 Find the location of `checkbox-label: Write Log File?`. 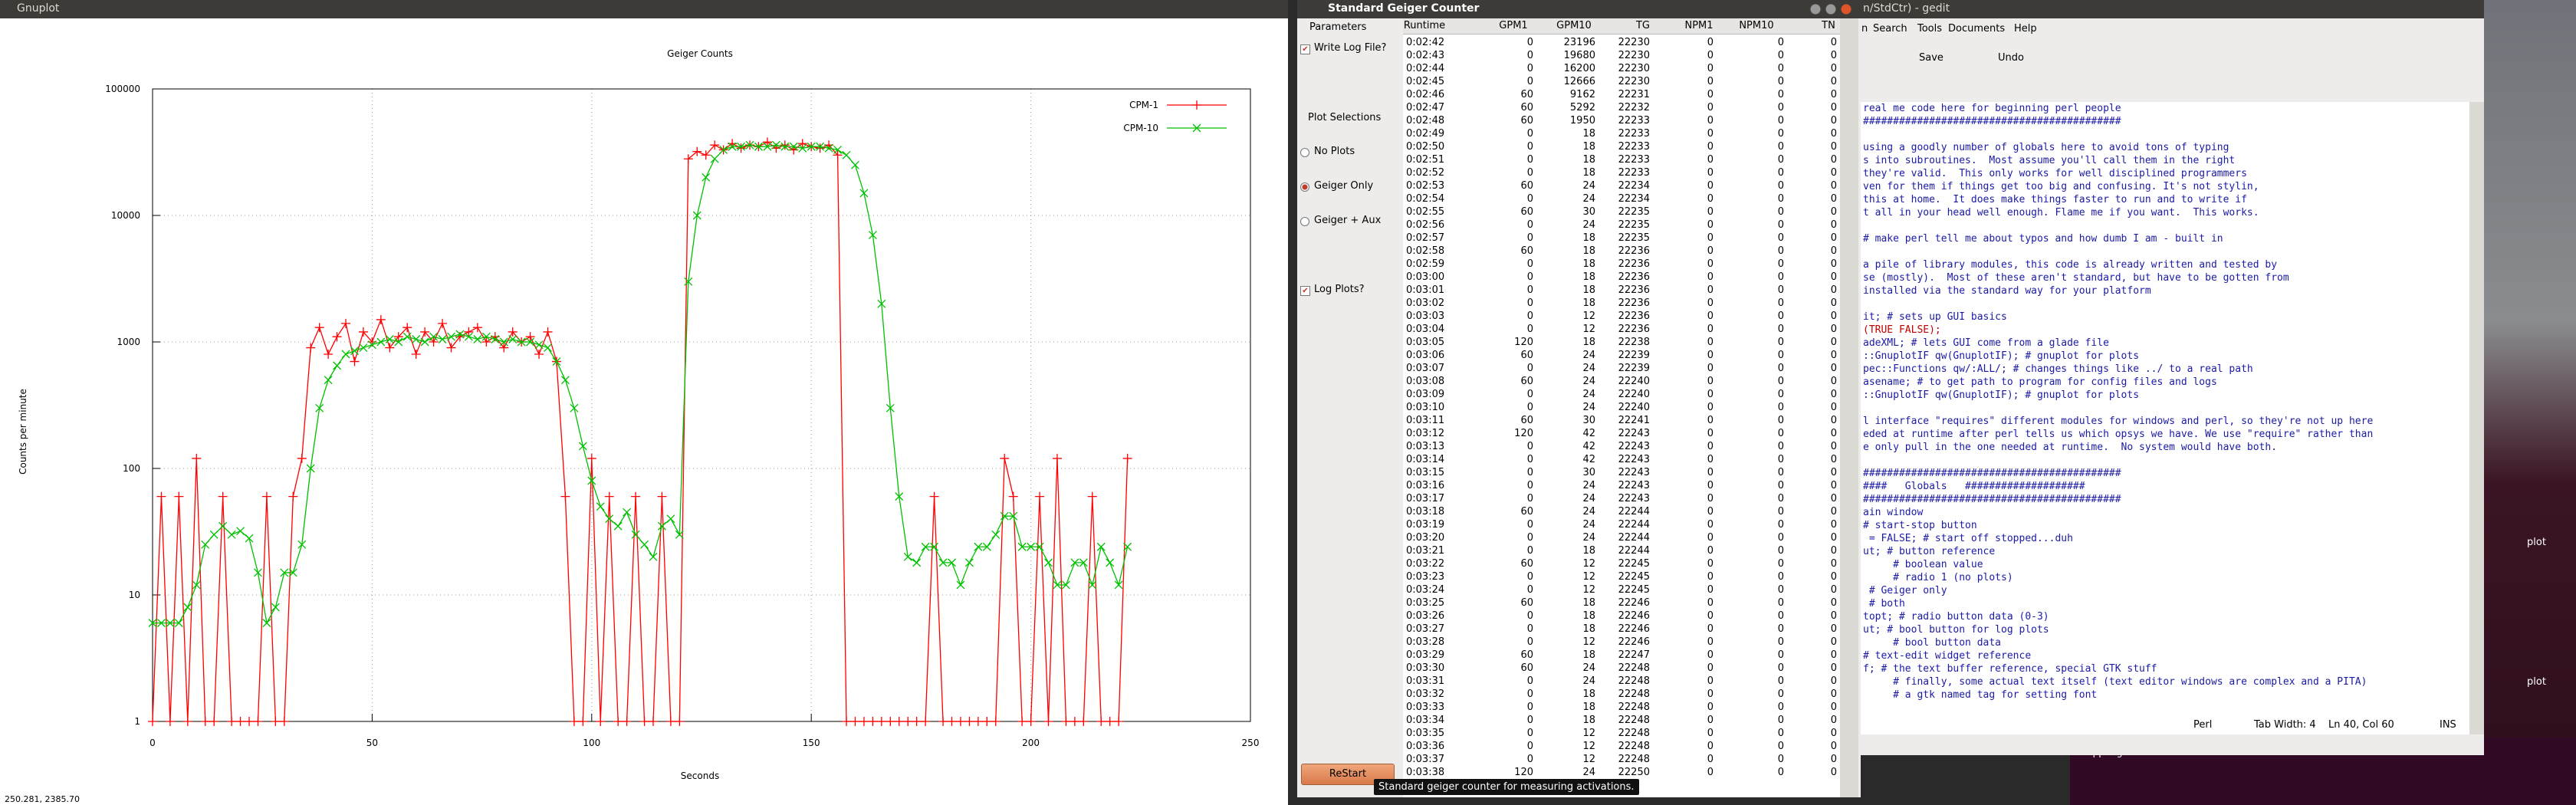

checkbox-label: Write Log File? is located at coordinates (1350, 48).